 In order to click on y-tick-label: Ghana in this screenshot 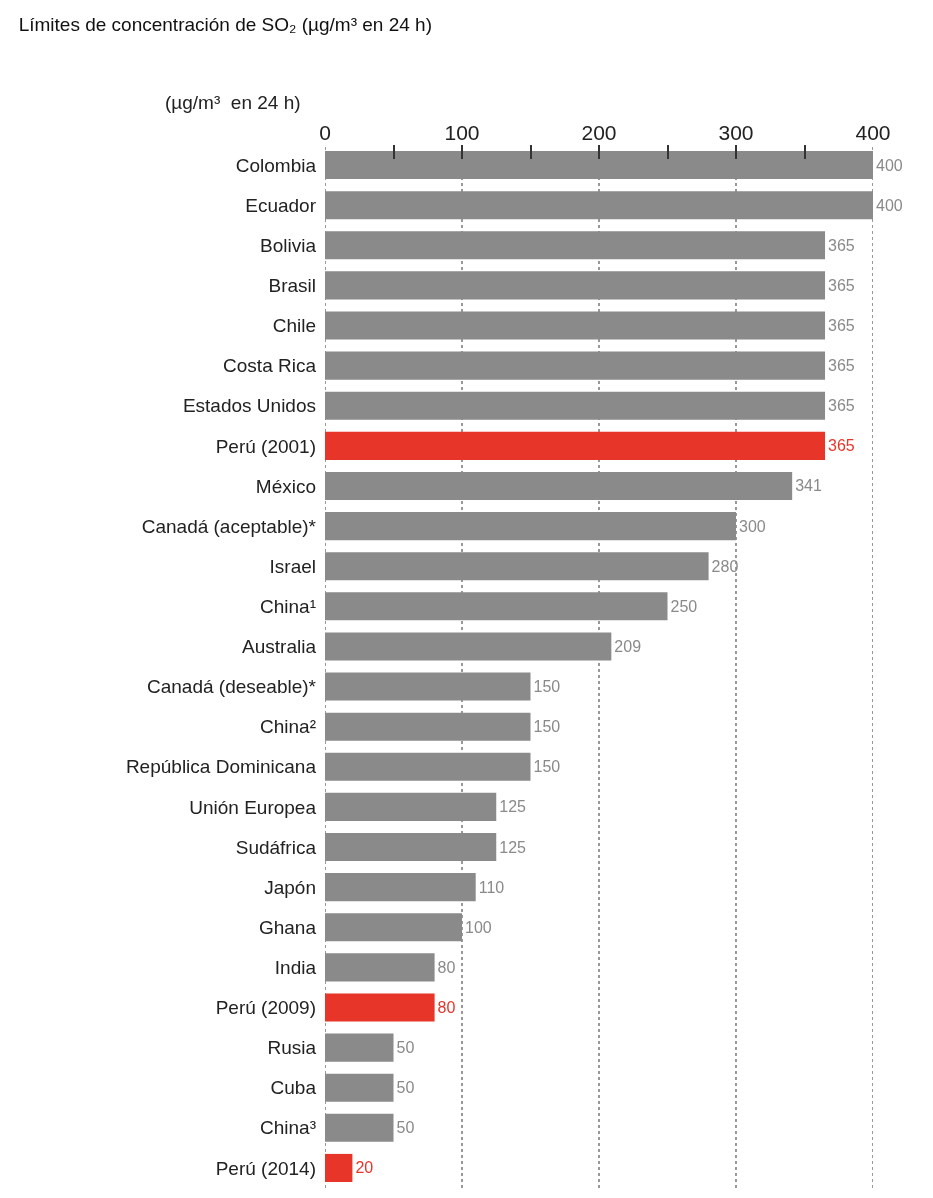, I will do `click(287, 927)`.